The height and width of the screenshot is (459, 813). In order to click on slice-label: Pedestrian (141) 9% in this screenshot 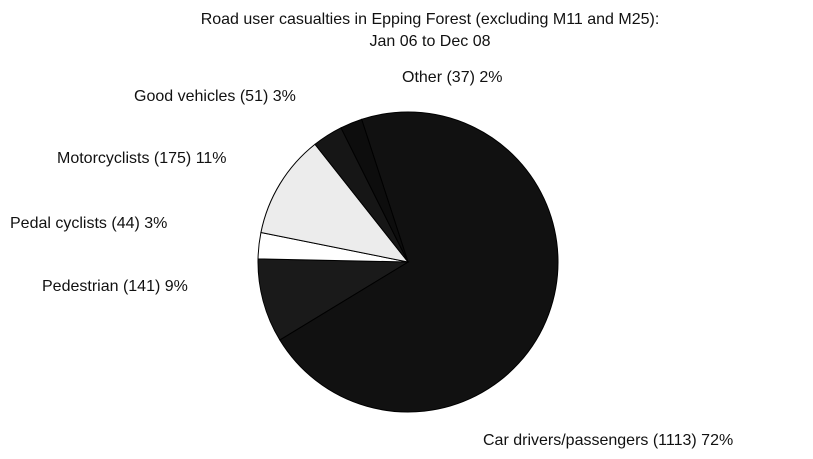, I will do `click(115, 286)`.